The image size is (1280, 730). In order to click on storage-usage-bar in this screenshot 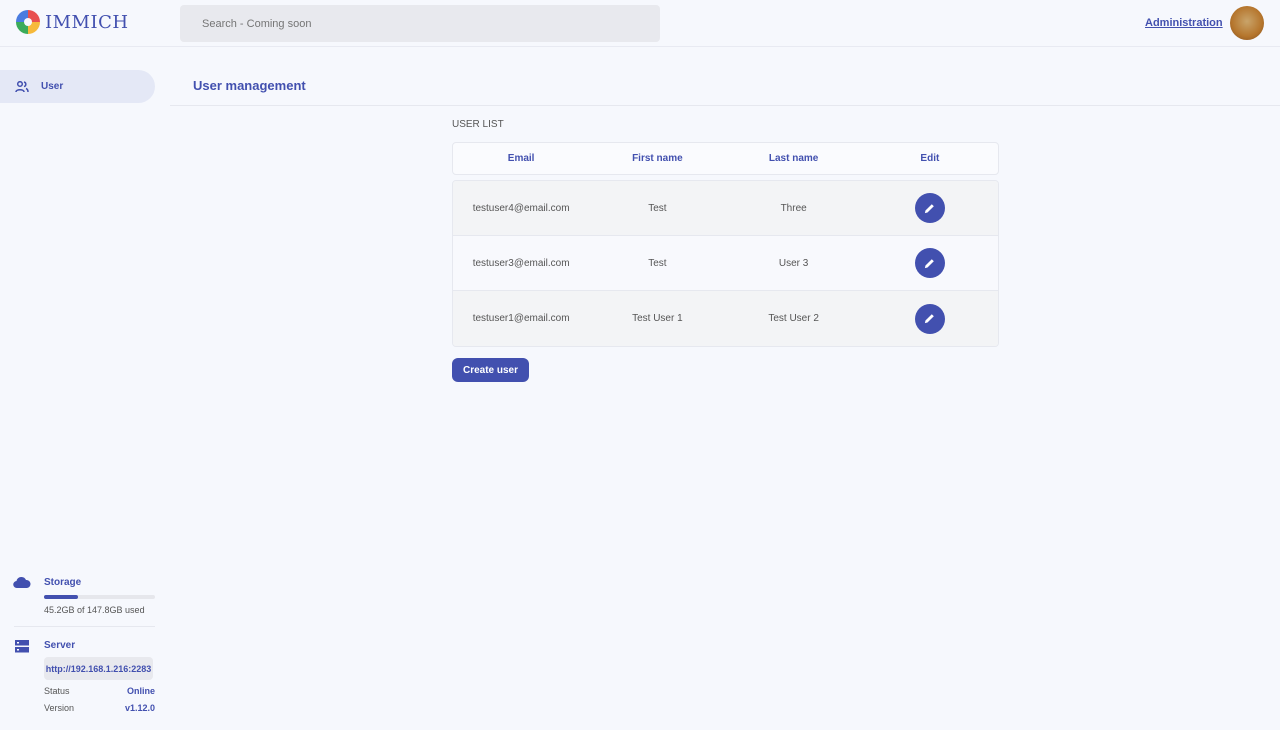, I will do `click(99, 597)`.